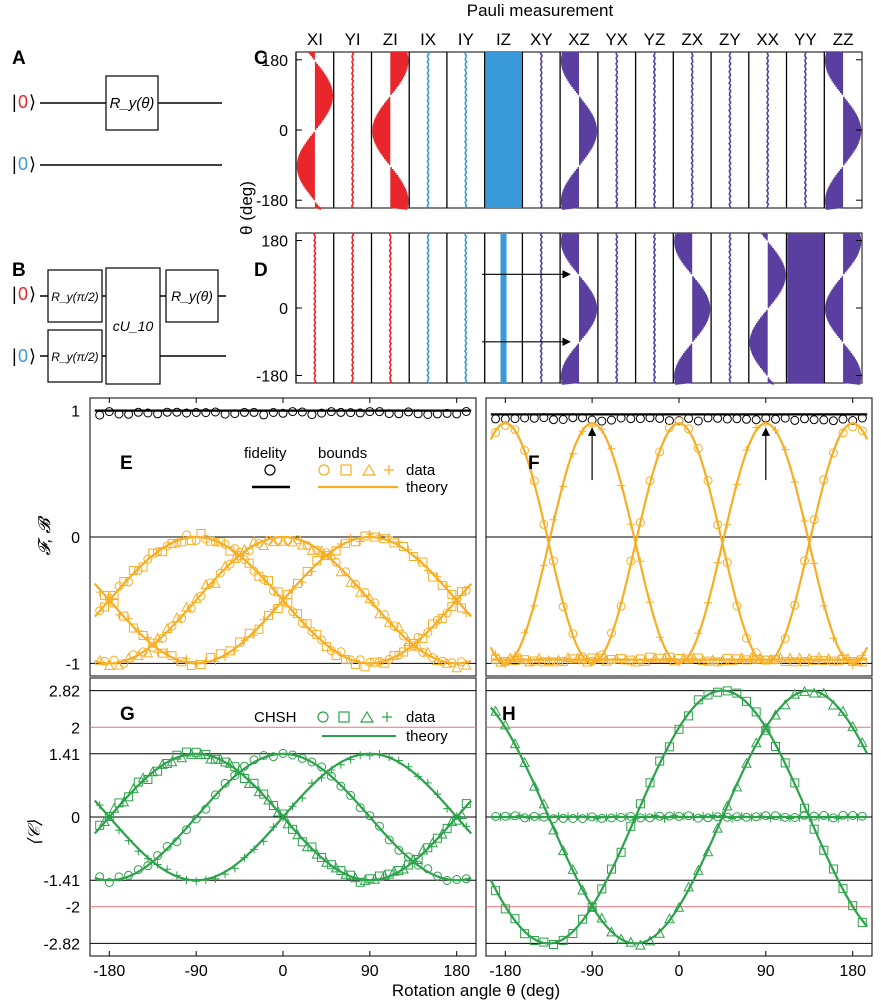  I want to click on cd-ylabel: θ (deg), so click(246, 208).